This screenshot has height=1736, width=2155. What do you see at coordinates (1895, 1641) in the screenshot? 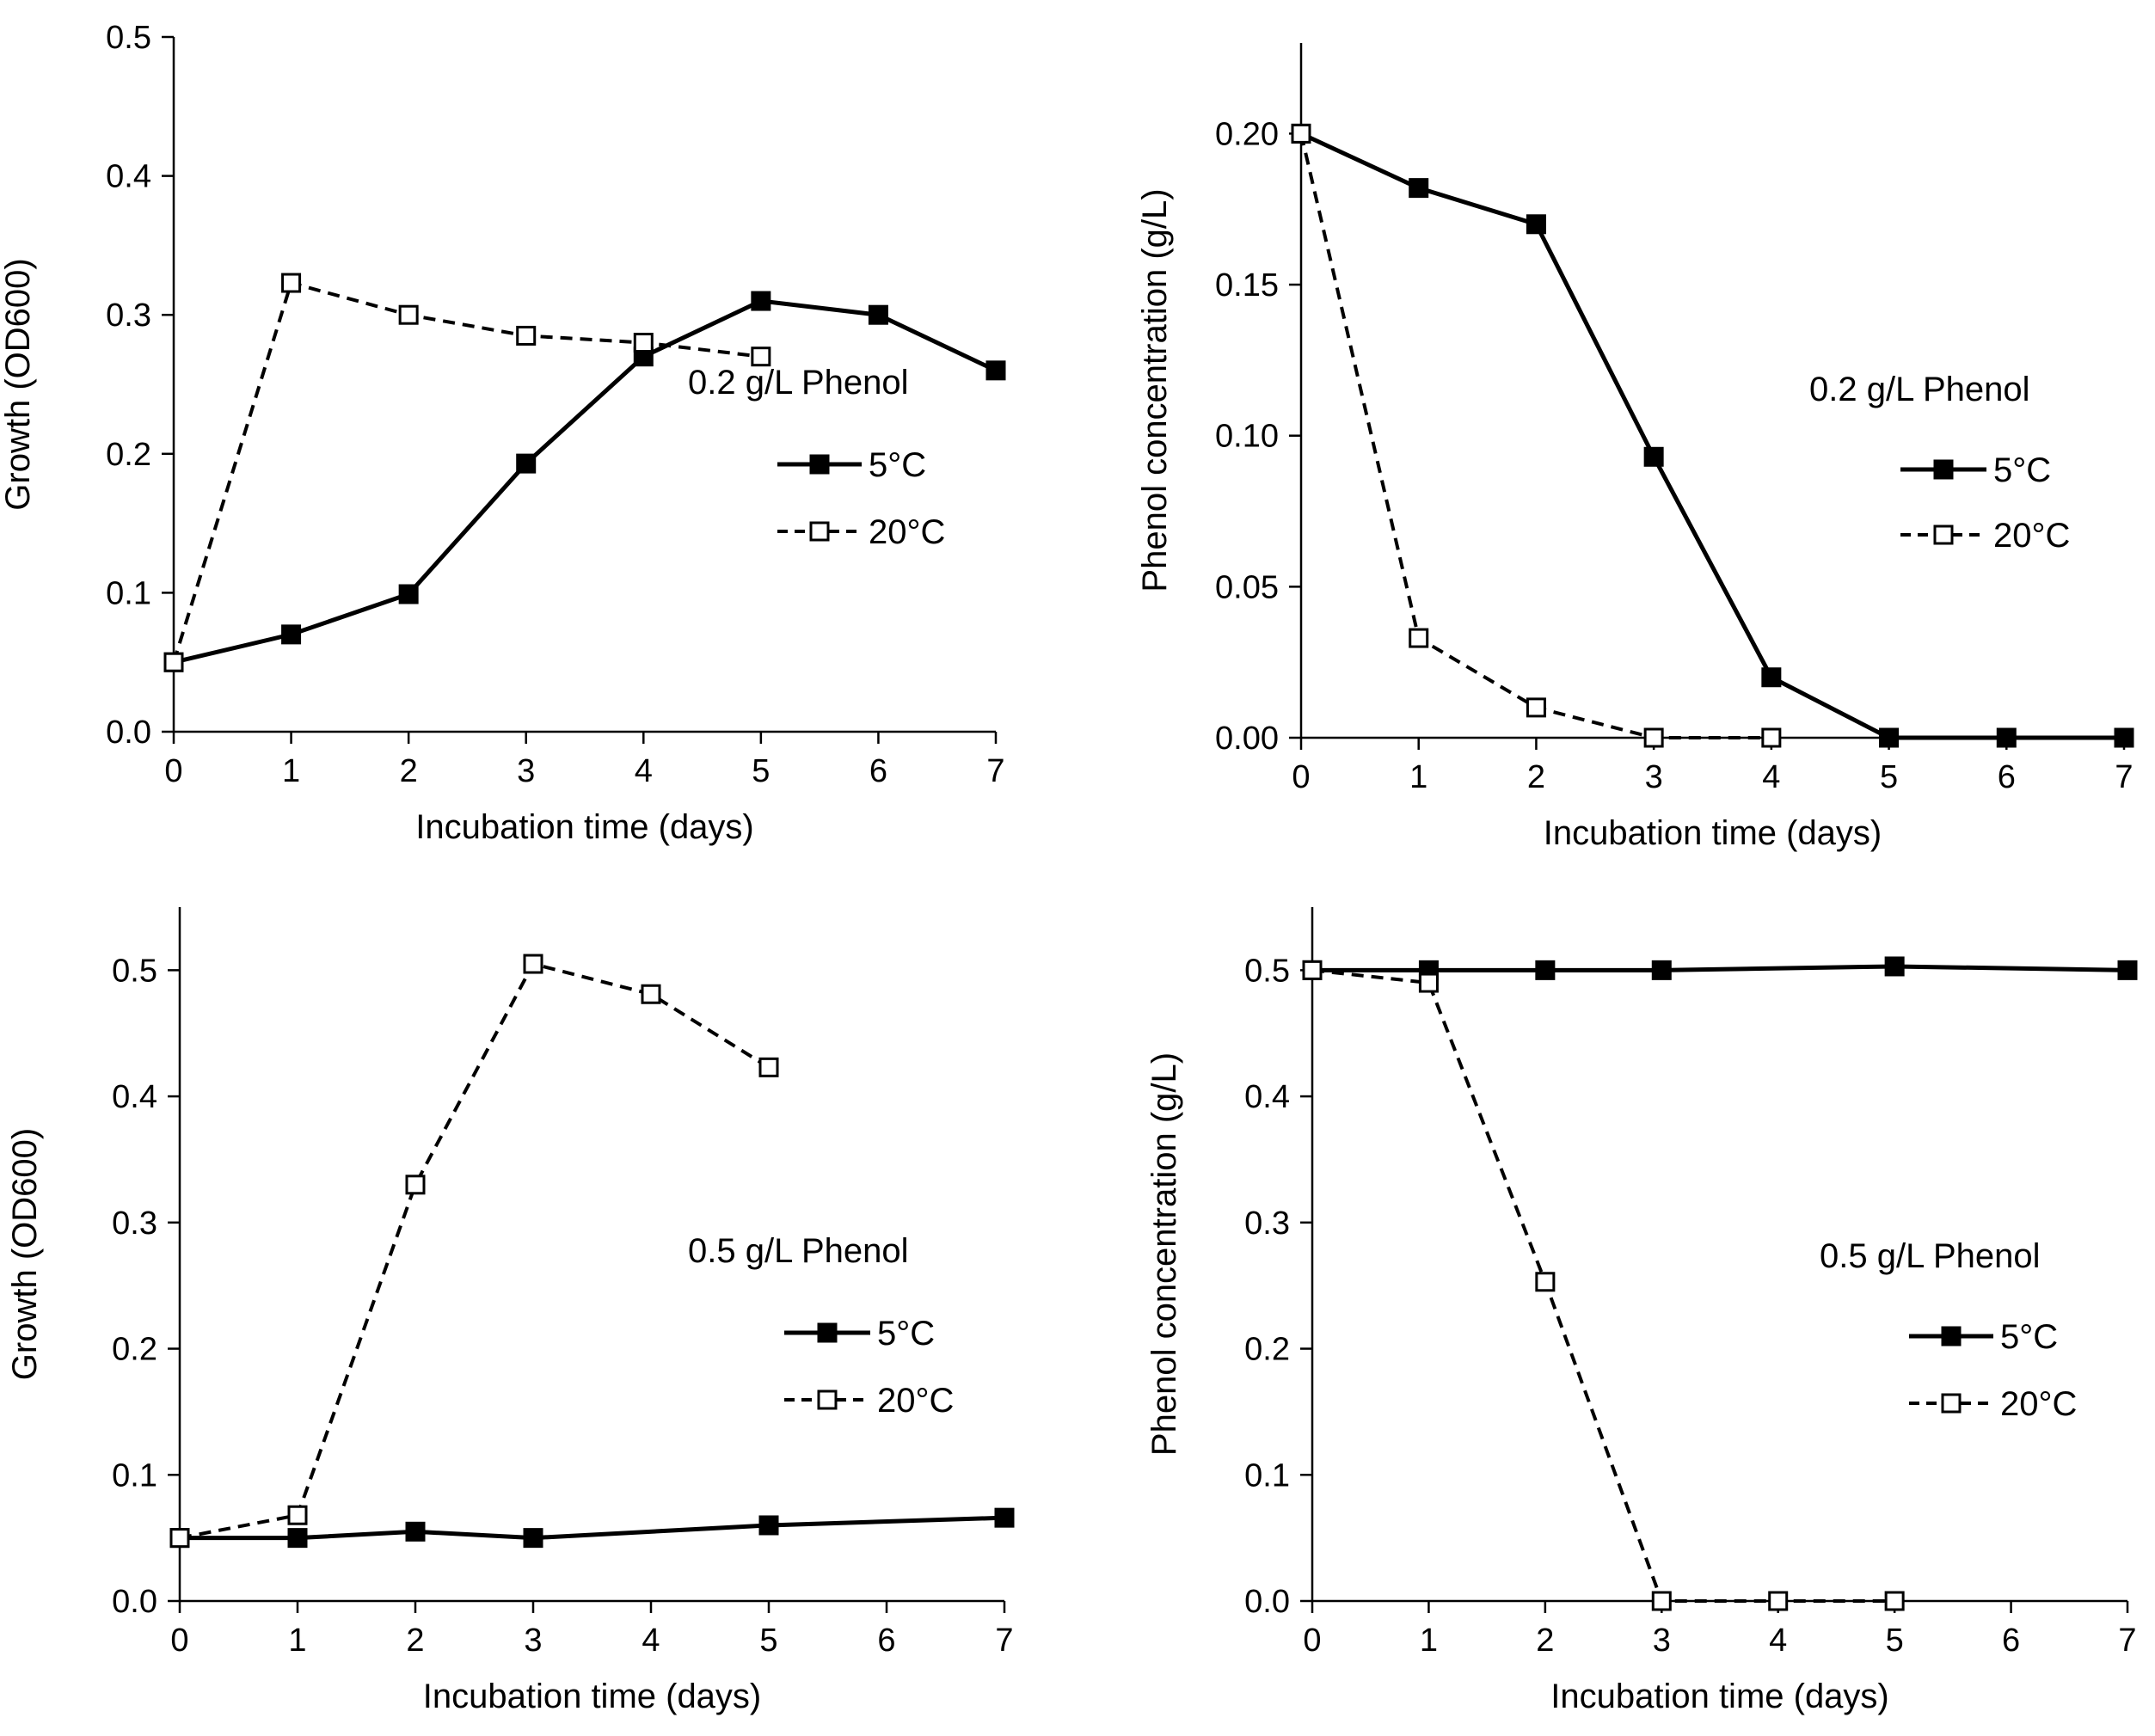
I see `x-tick-label: 5` at bounding box center [1895, 1641].